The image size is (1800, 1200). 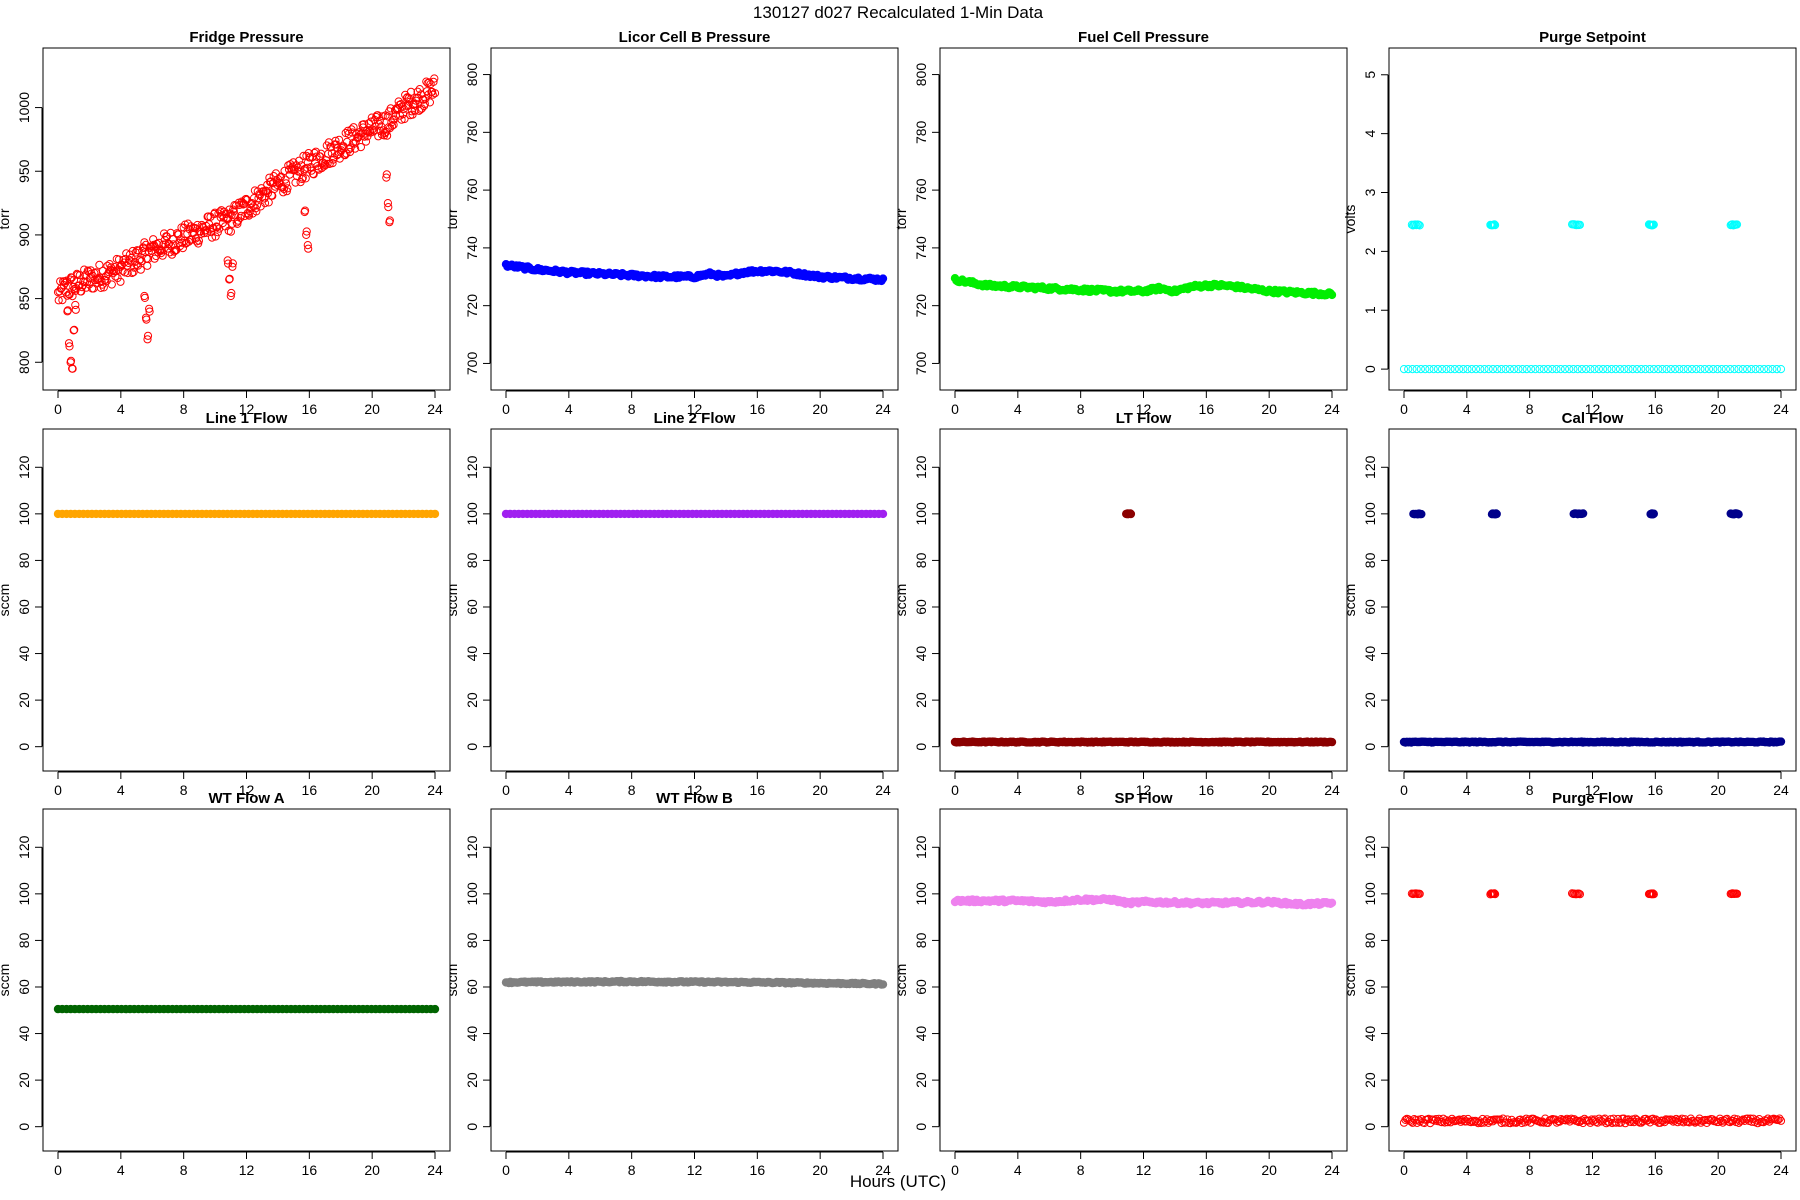 I want to click on y-tick-label: 3, so click(x=1370, y=192).